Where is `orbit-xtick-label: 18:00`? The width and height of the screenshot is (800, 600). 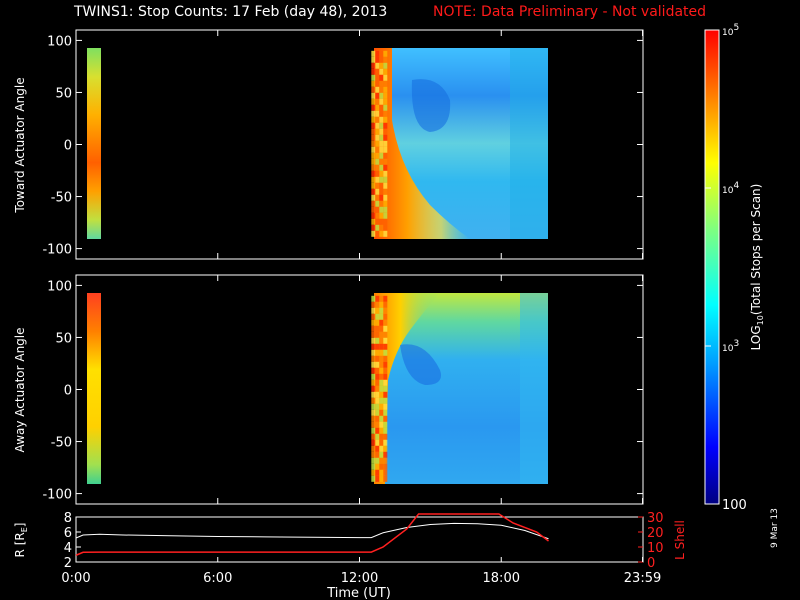
orbit-xtick-label: 18:00 is located at coordinates (501, 578).